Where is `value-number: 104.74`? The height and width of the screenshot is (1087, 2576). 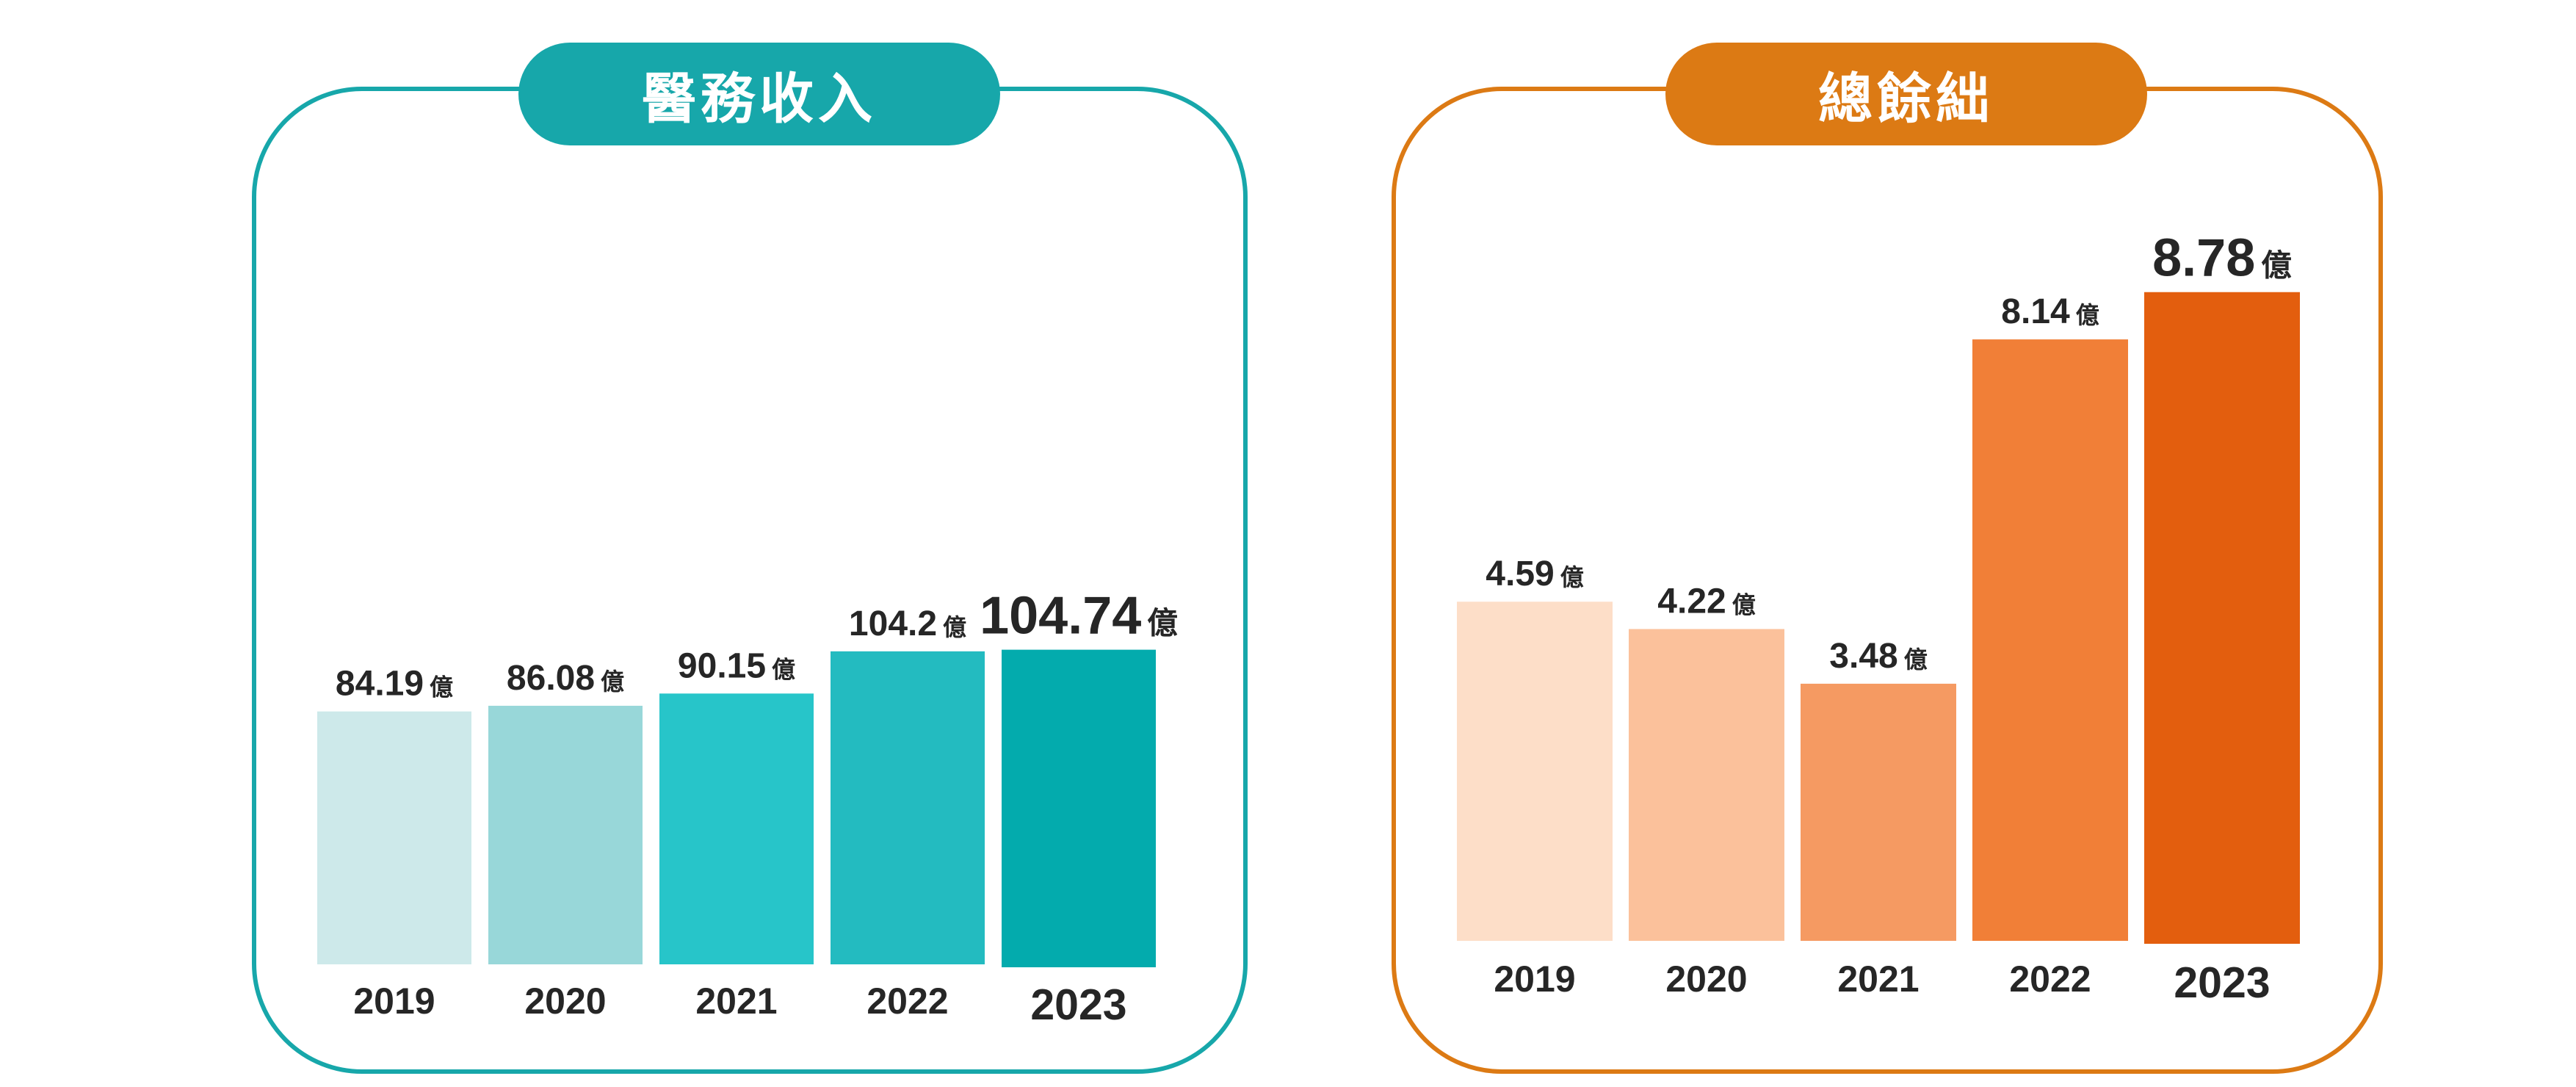 value-number: 104.74 is located at coordinates (1060, 616).